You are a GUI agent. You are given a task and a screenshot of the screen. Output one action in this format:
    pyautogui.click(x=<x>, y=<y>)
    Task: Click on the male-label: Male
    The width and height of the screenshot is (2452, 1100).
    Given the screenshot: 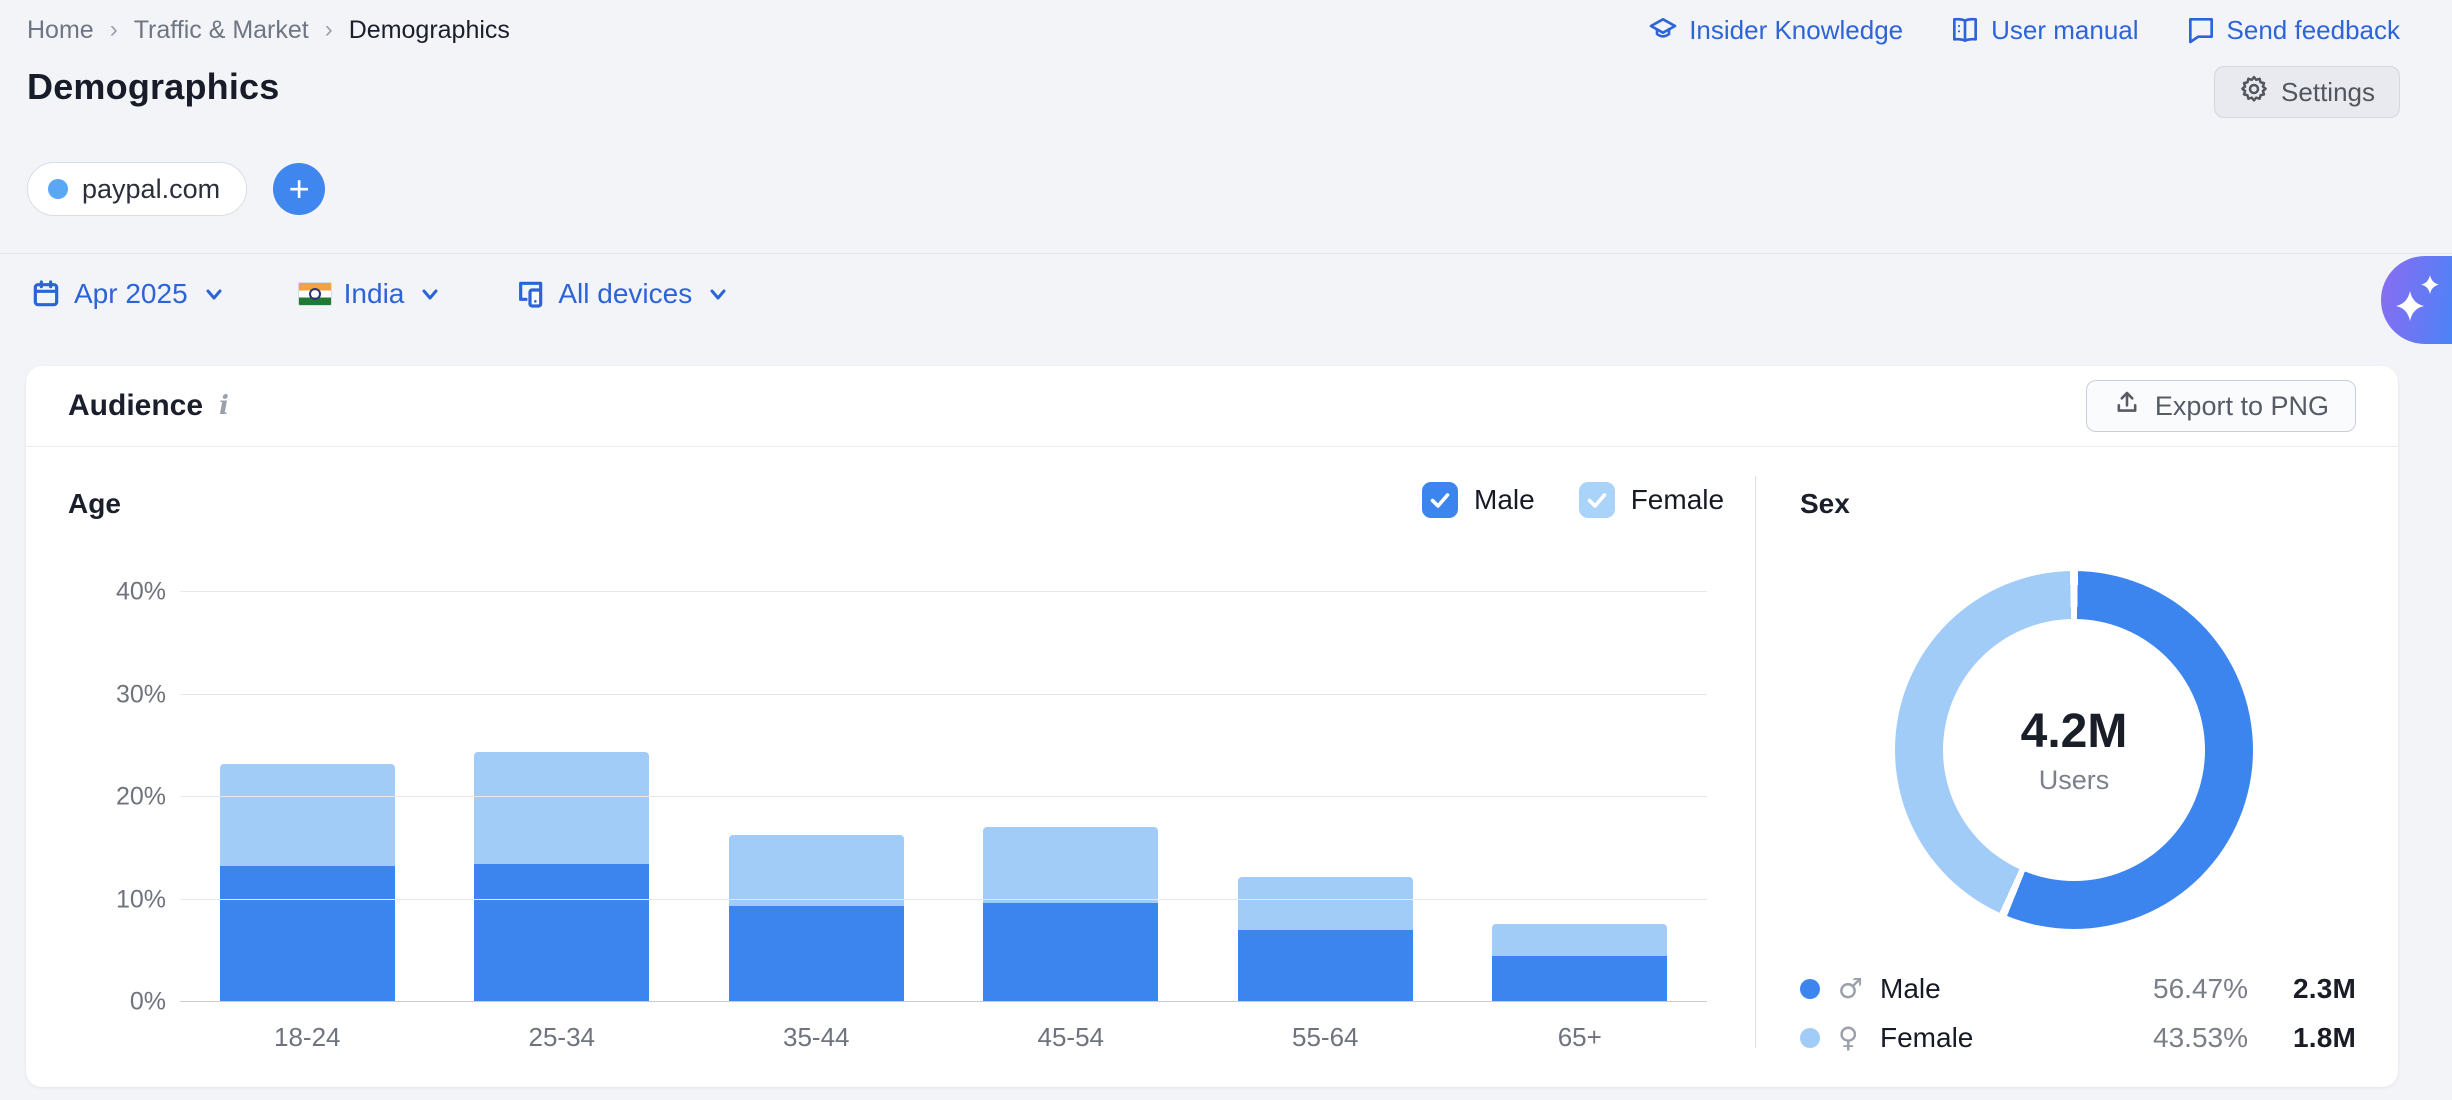 What is the action you would take?
    pyautogui.click(x=1910, y=988)
    